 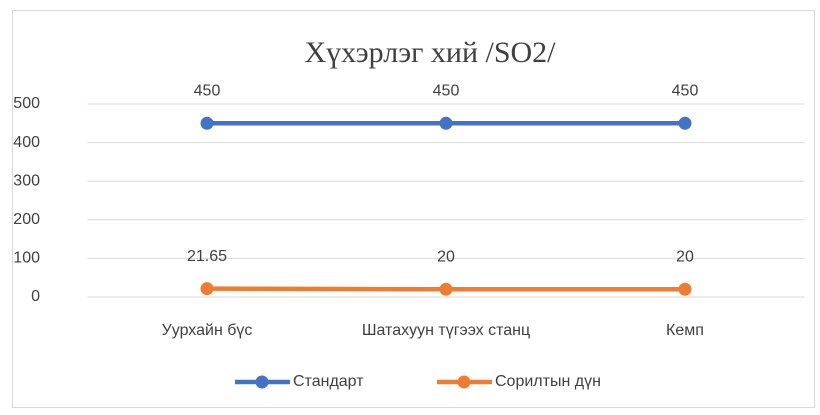 I want to click on y-tick-label: 300, so click(x=26, y=180).